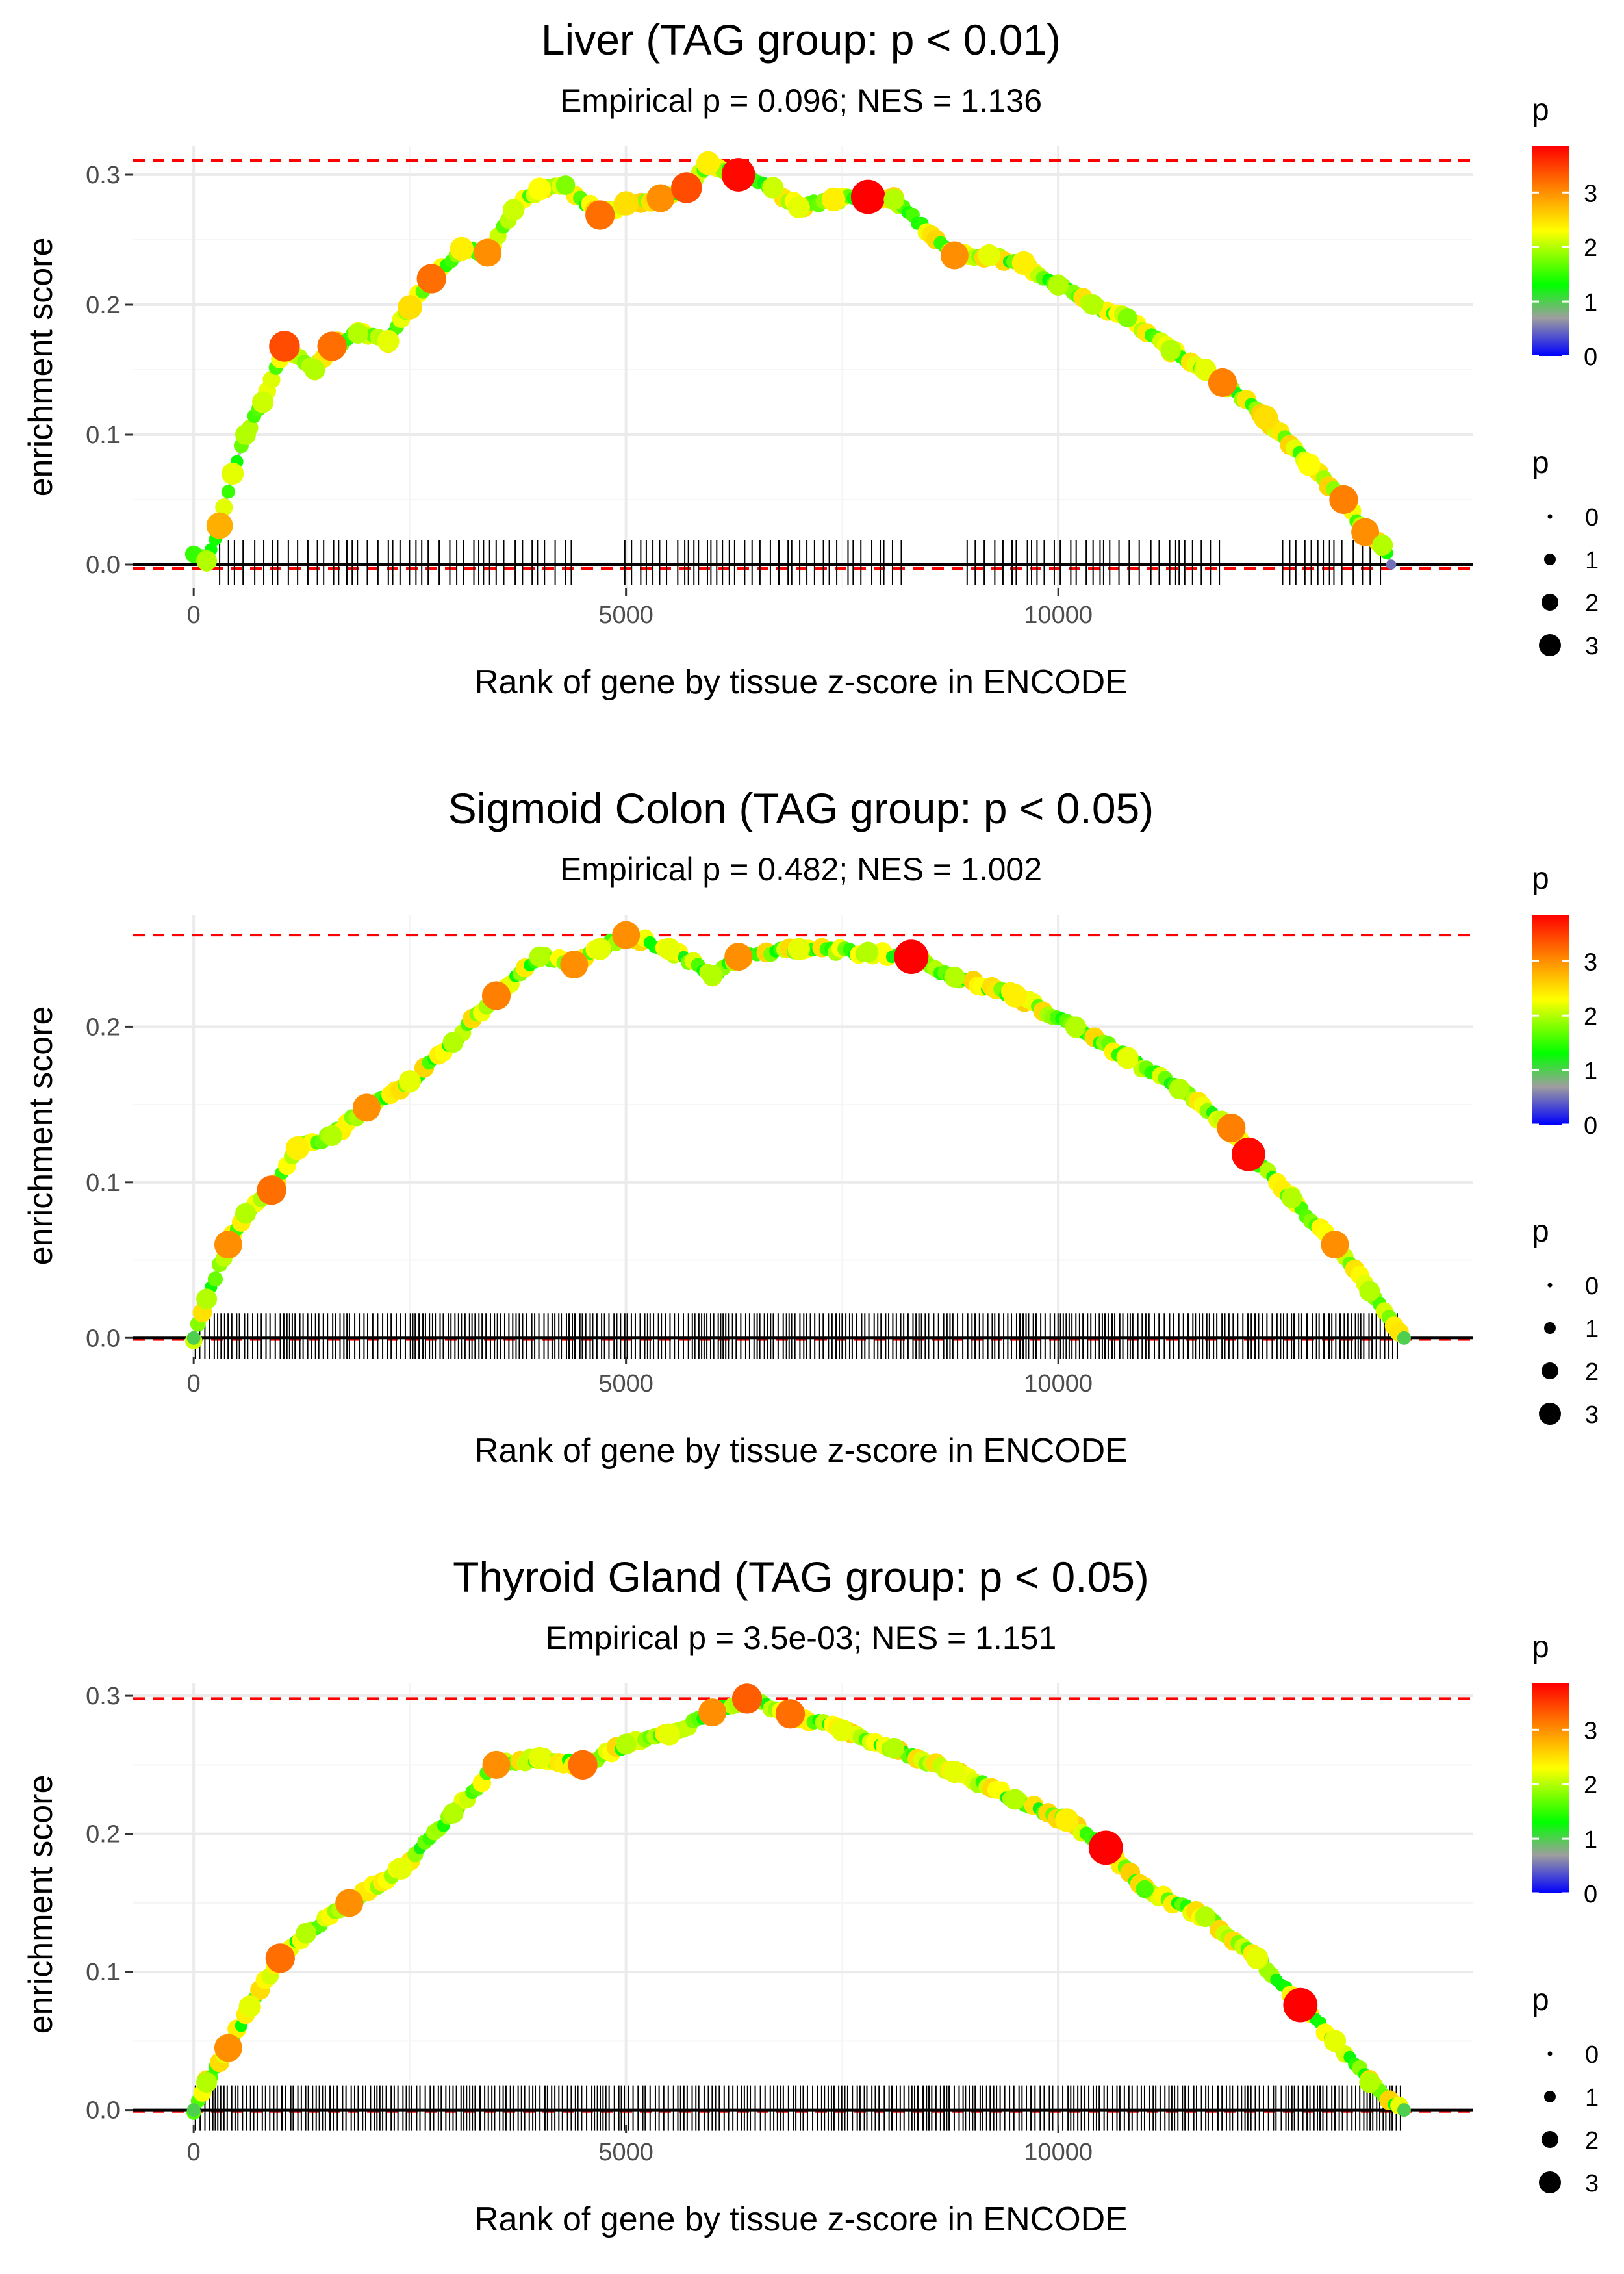 Image resolution: width=1624 pixels, height=2274 pixels. Describe the element at coordinates (801, 869) in the screenshot. I see `chart-subtitle: Empirical p = 0.482; NES = 1.002` at that location.